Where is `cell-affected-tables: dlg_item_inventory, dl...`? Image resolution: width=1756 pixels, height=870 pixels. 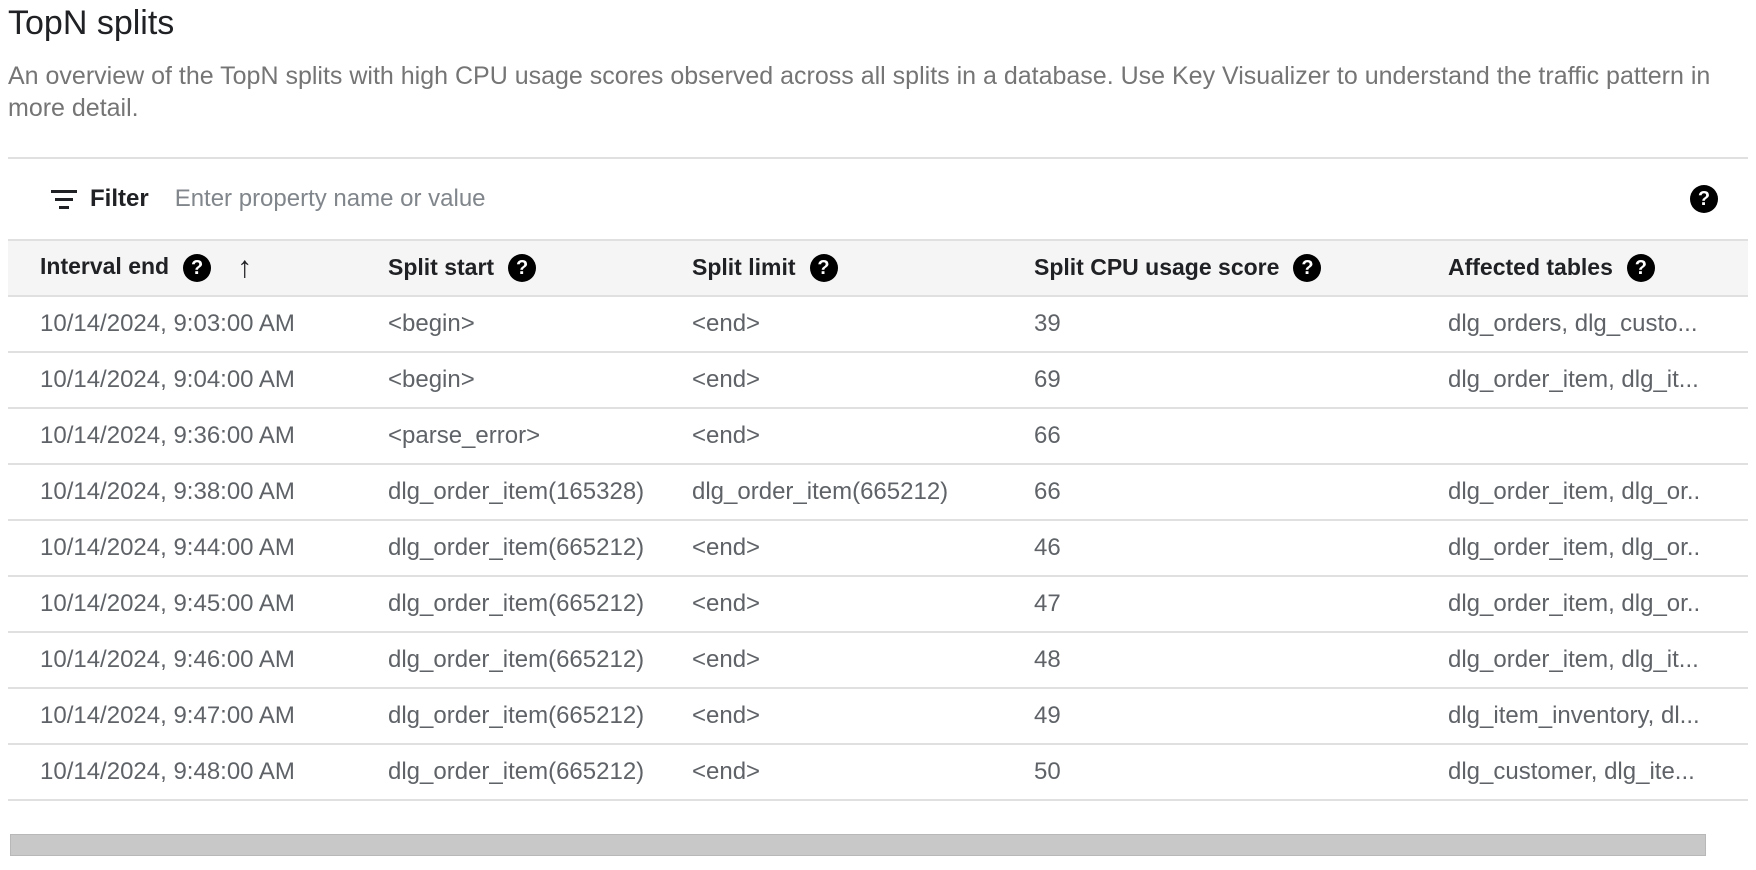 cell-affected-tables: dlg_item_inventory, dl... is located at coordinates (1574, 715).